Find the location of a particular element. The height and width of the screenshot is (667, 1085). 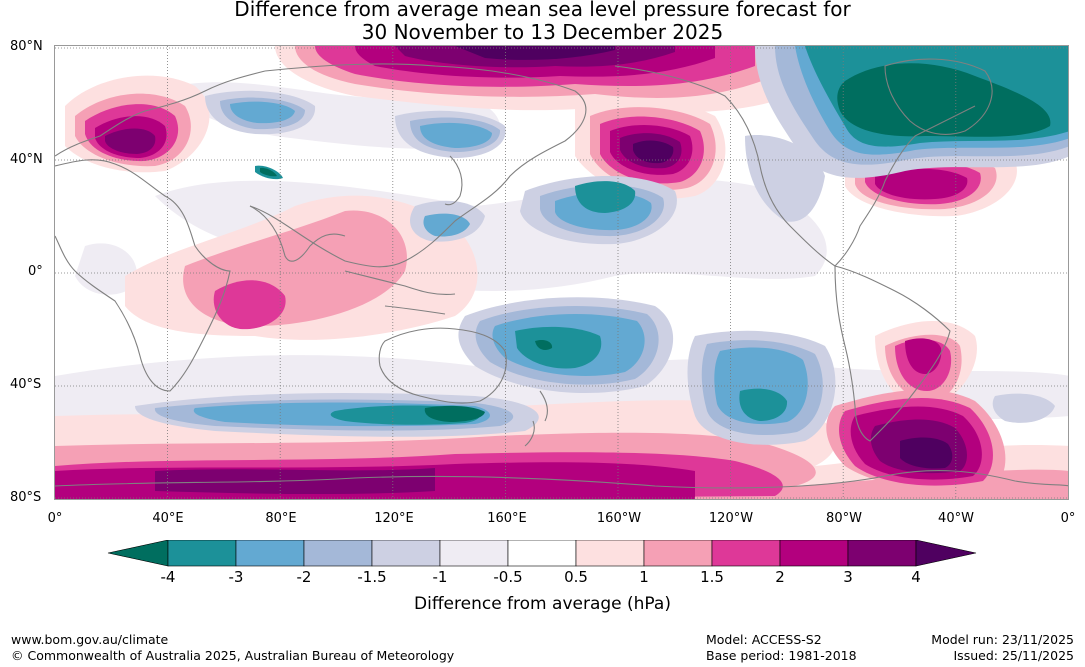

lon-label-120e: 120°E is located at coordinates (394, 518).